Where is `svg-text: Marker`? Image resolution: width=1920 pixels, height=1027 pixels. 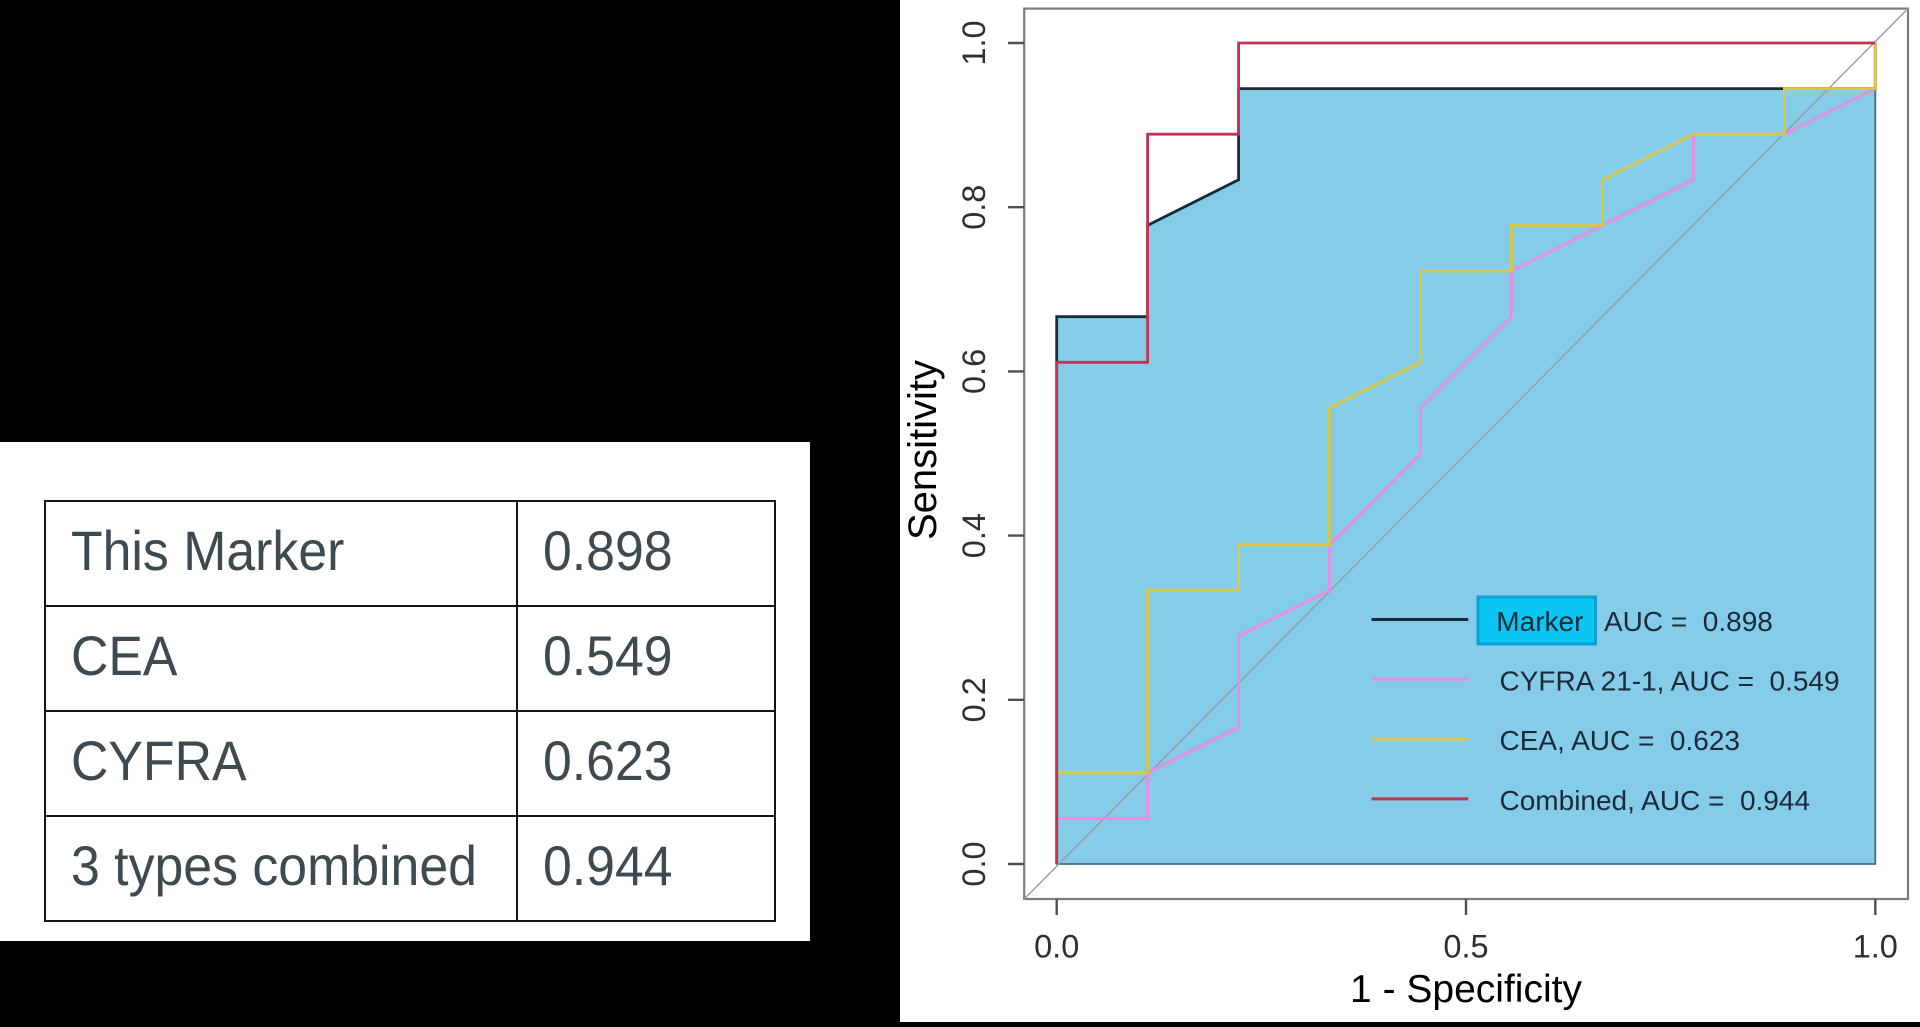 svg-text: Marker is located at coordinates (1539, 621).